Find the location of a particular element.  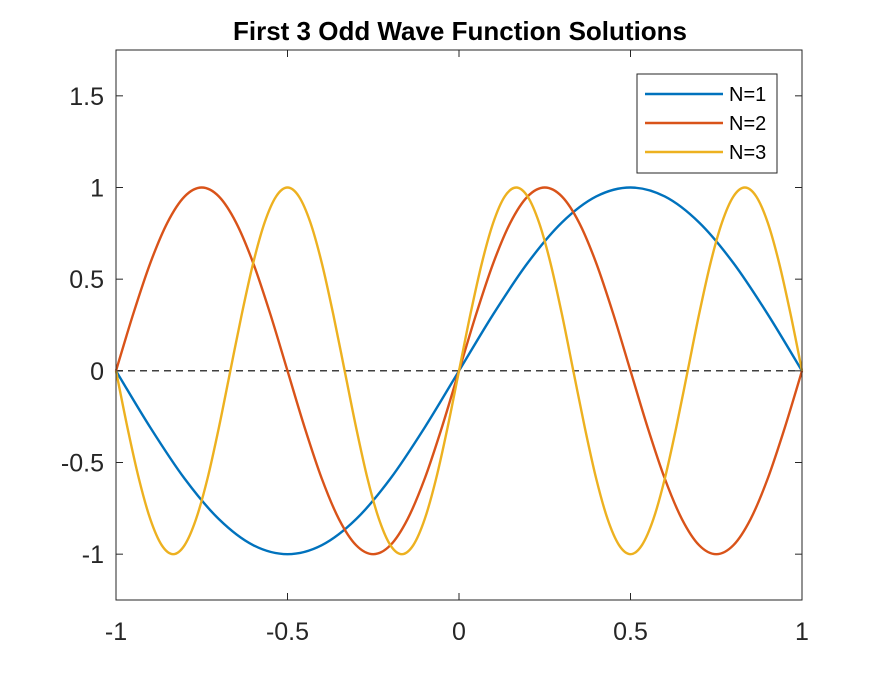

y-tick-label: 0.5 is located at coordinates (86, 280).